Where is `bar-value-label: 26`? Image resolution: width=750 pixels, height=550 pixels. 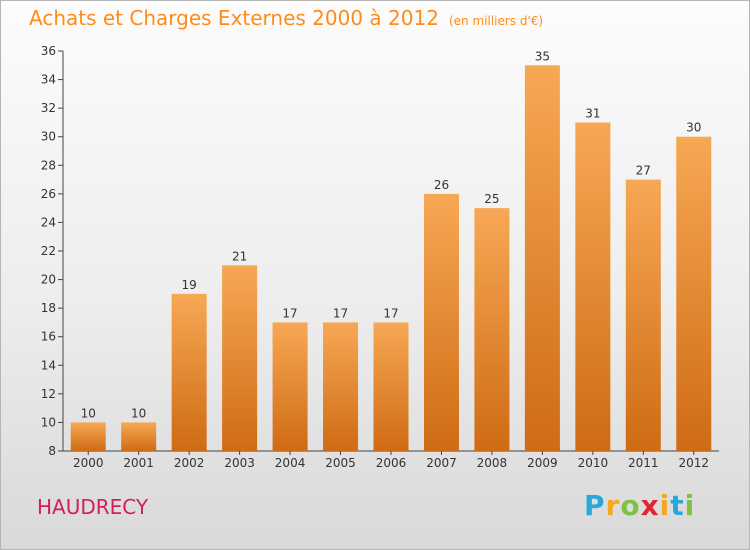
bar-value-label: 26 is located at coordinates (441, 185).